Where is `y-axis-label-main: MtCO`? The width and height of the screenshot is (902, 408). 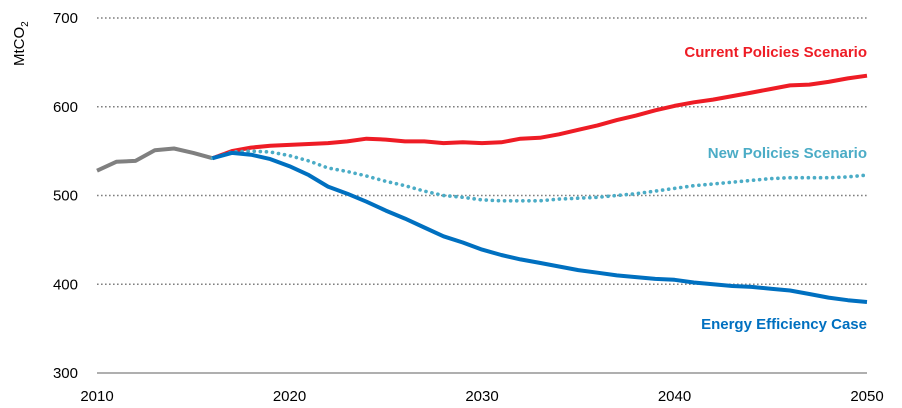
y-axis-label-main: MtCO is located at coordinates (19, 46).